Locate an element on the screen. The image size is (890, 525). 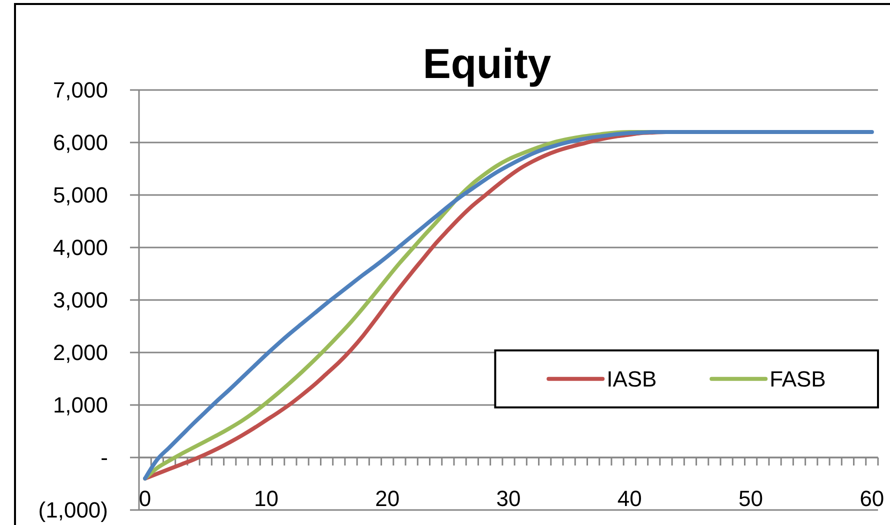
x-tick-label: 0 is located at coordinates (145, 498).